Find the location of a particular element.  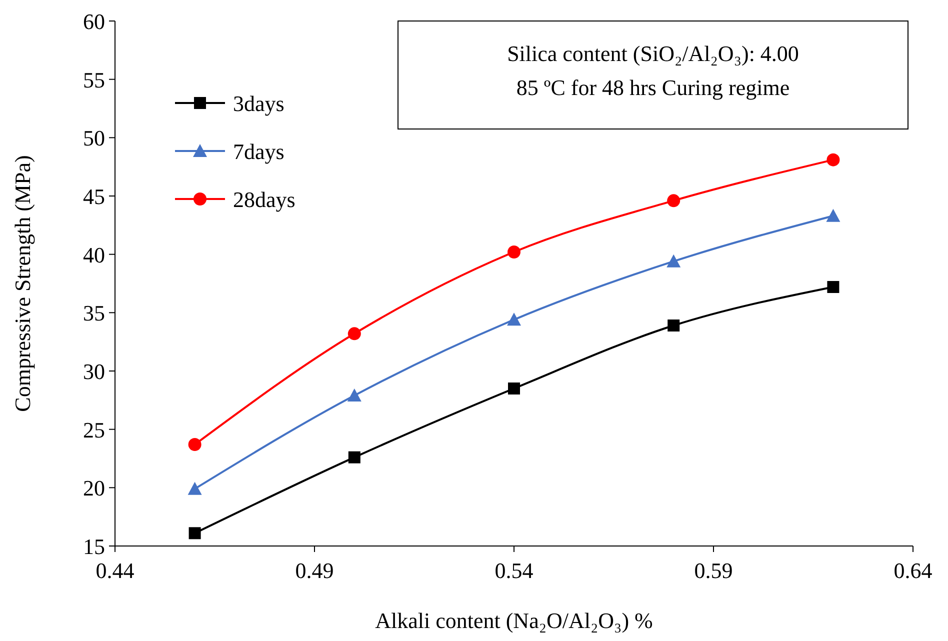

x-tick-label: 0.44 is located at coordinates (115, 570).